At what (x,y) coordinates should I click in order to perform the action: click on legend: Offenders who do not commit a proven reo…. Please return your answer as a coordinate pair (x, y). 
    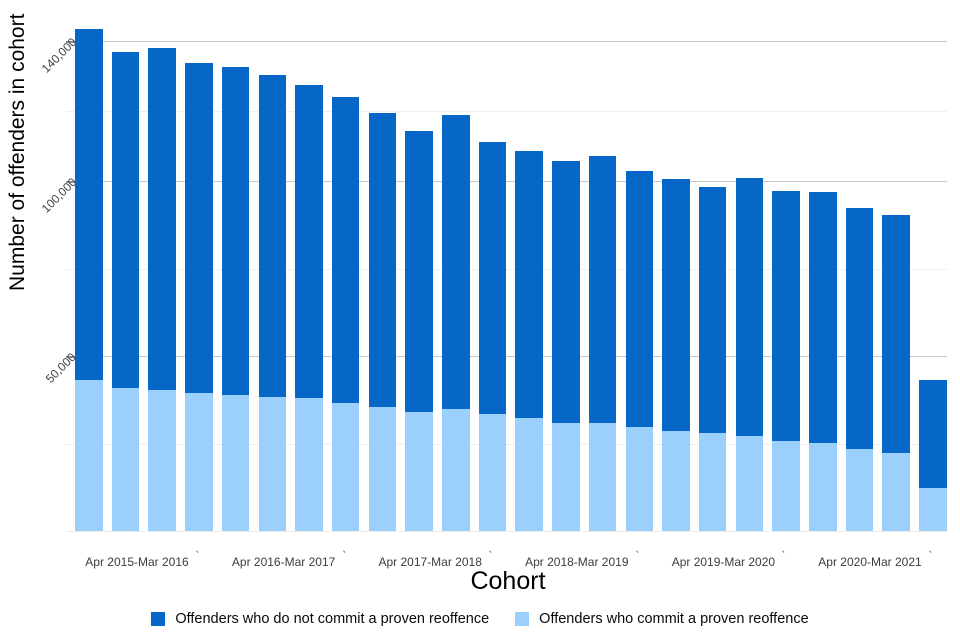
    Looking at the image, I should click on (480, 619).